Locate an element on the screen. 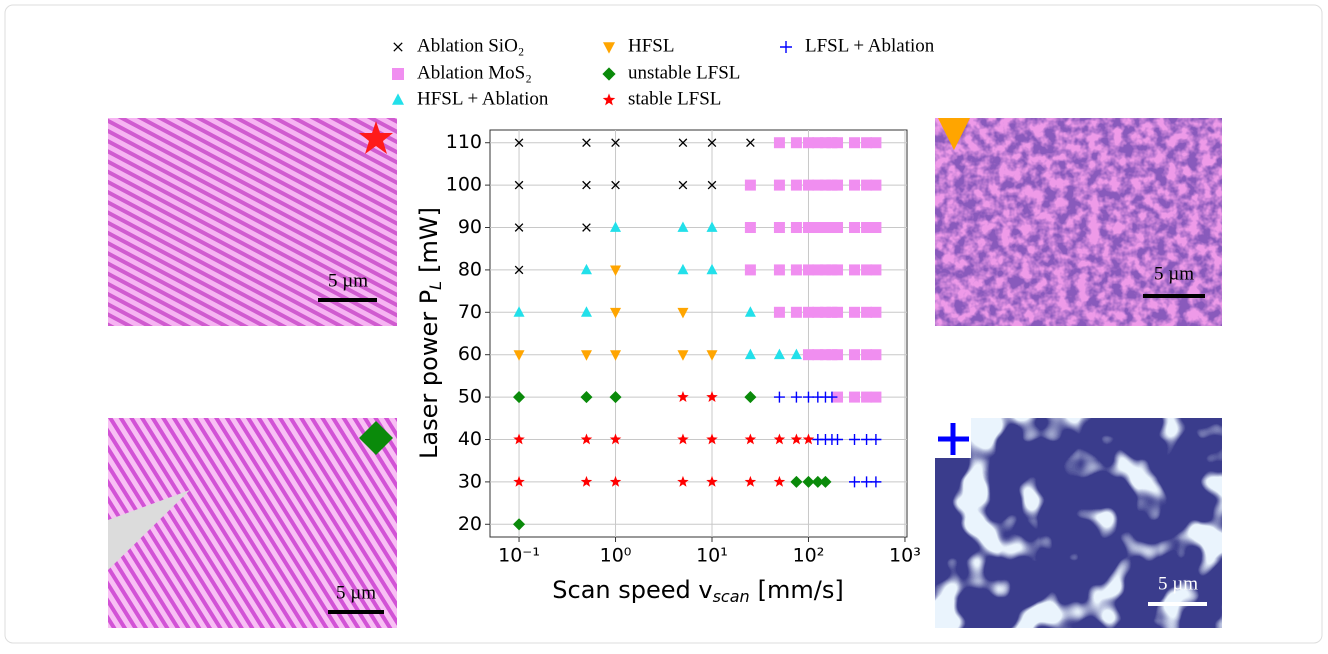 The image size is (1328, 654). legend-label: Ablation SiO₂ is located at coordinates (470, 45).